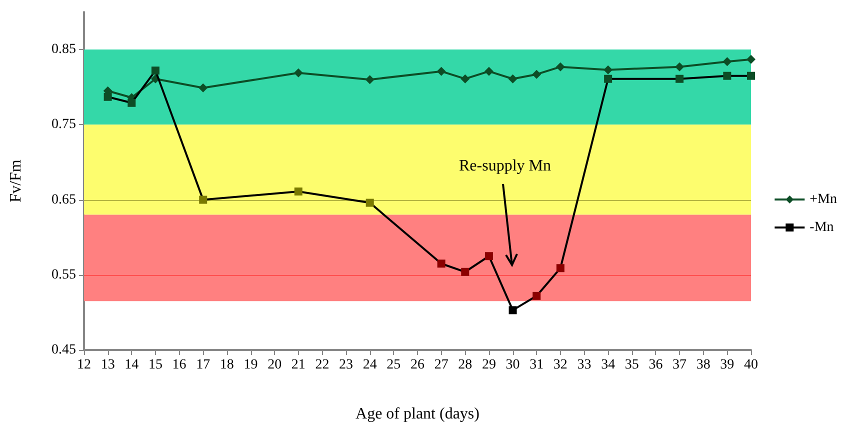 This screenshot has height=427, width=842. What do you see at coordinates (823, 199) in the screenshot?
I see `legend-label: +Mn` at bounding box center [823, 199].